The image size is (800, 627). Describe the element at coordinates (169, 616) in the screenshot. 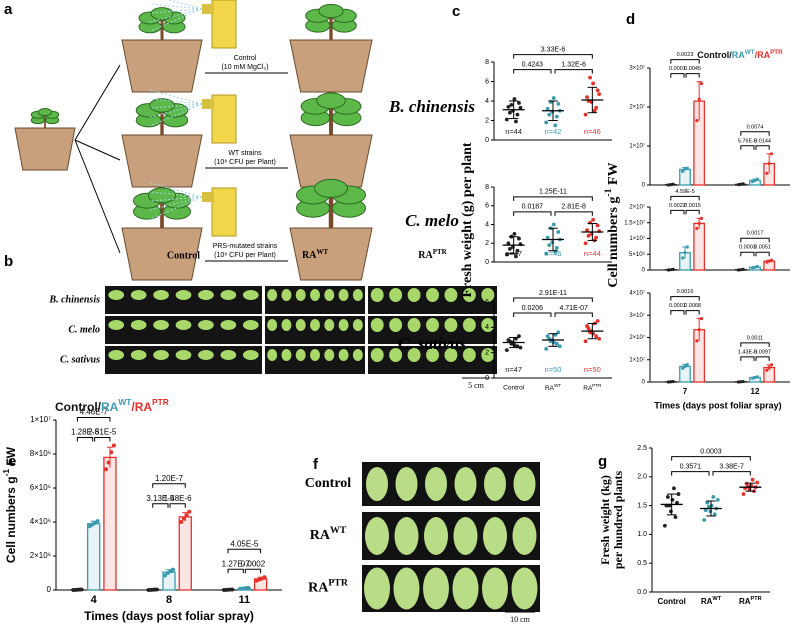

I see `x-axis-title: Times (days post foliar spray)` at that location.